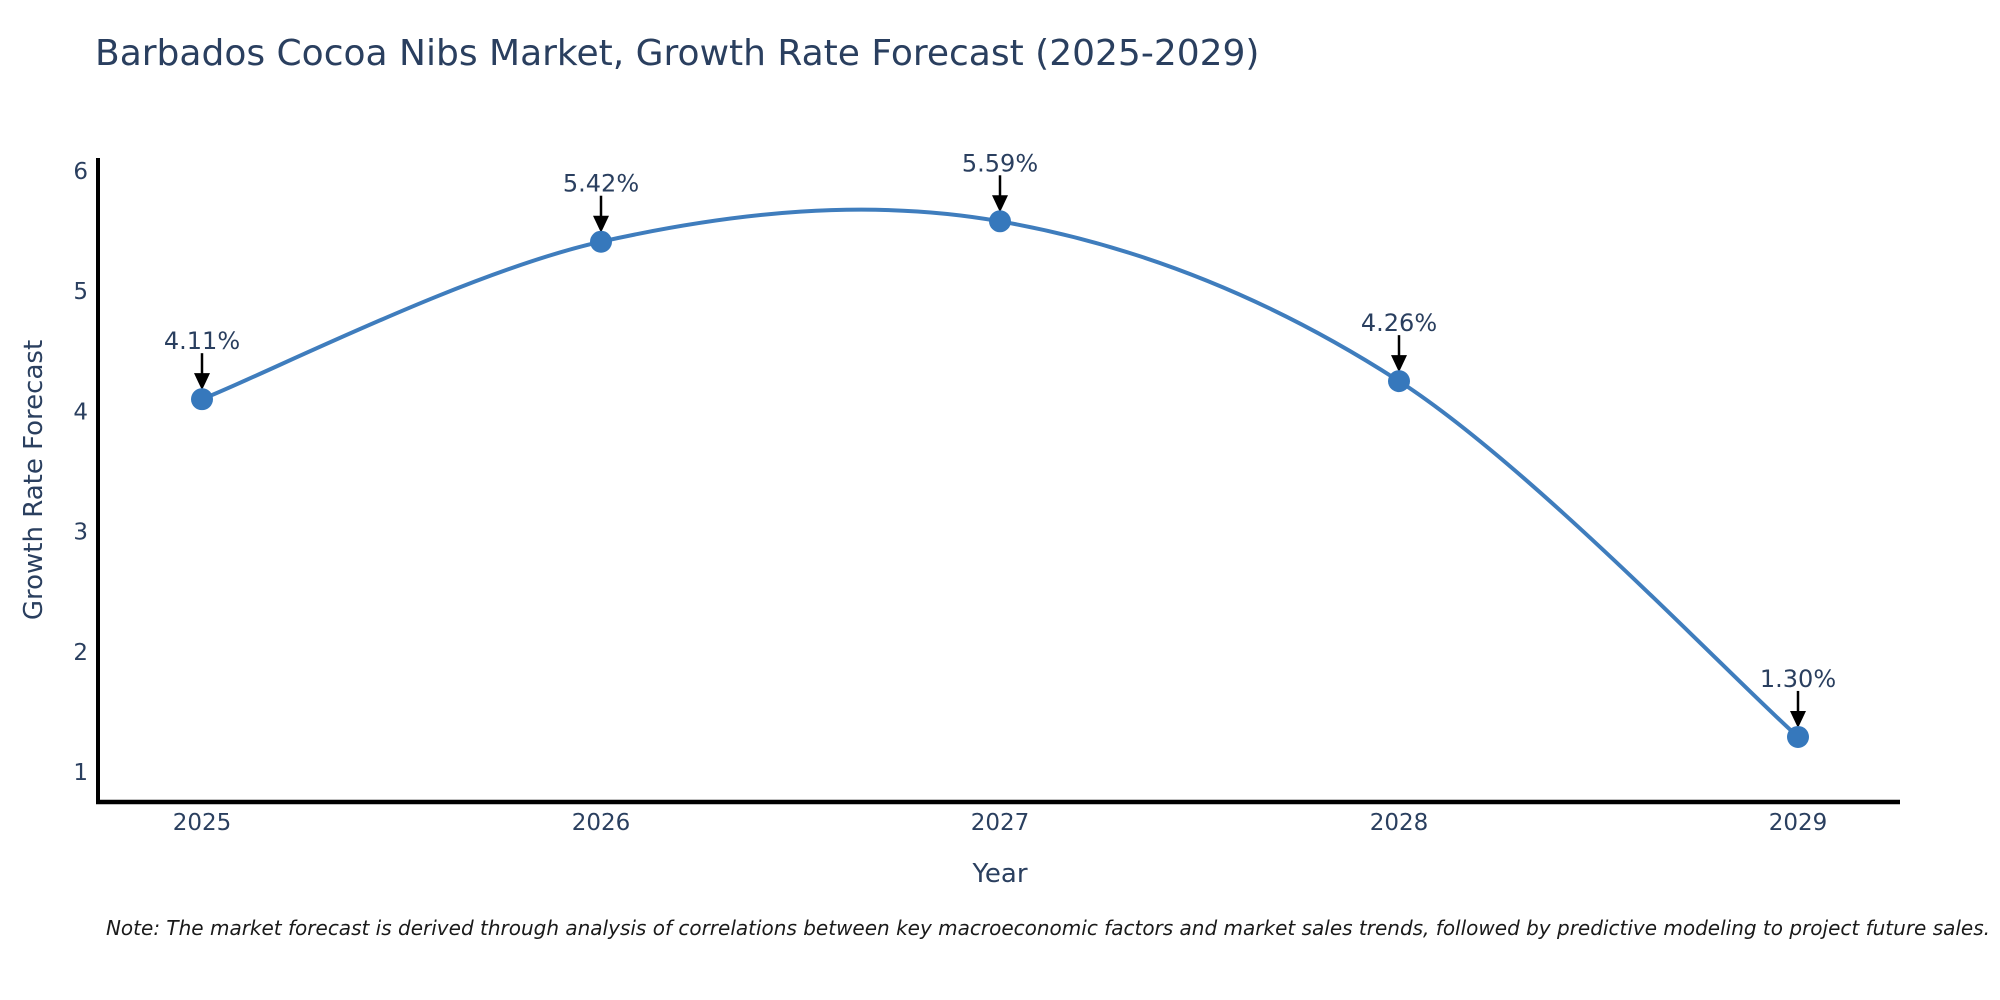 The height and width of the screenshot is (1000, 2000). I want to click on data-label: 4.26%, so click(1399, 323).